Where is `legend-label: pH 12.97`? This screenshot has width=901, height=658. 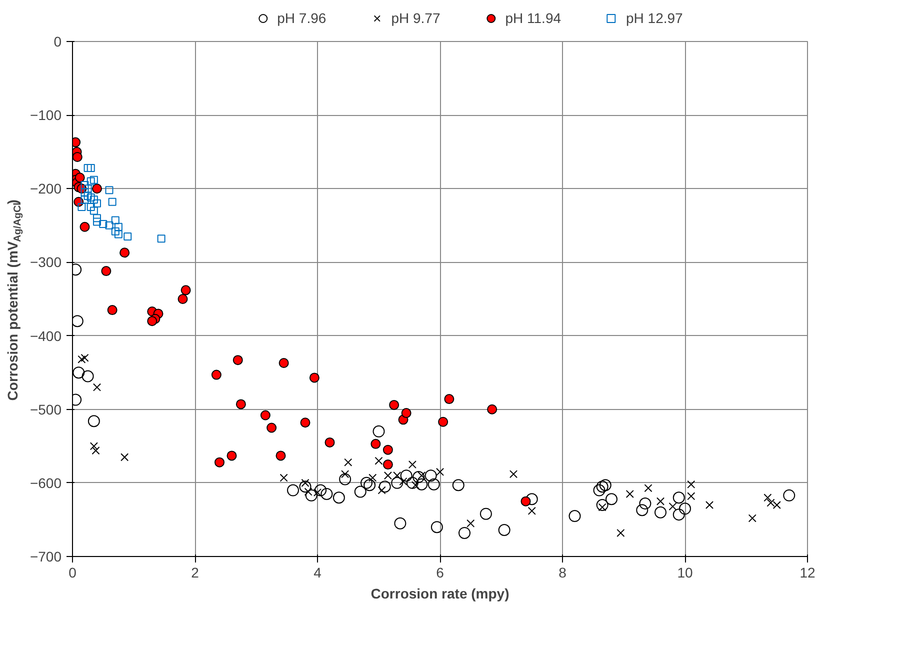
legend-label: pH 12.97 is located at coordinates (654, 18).